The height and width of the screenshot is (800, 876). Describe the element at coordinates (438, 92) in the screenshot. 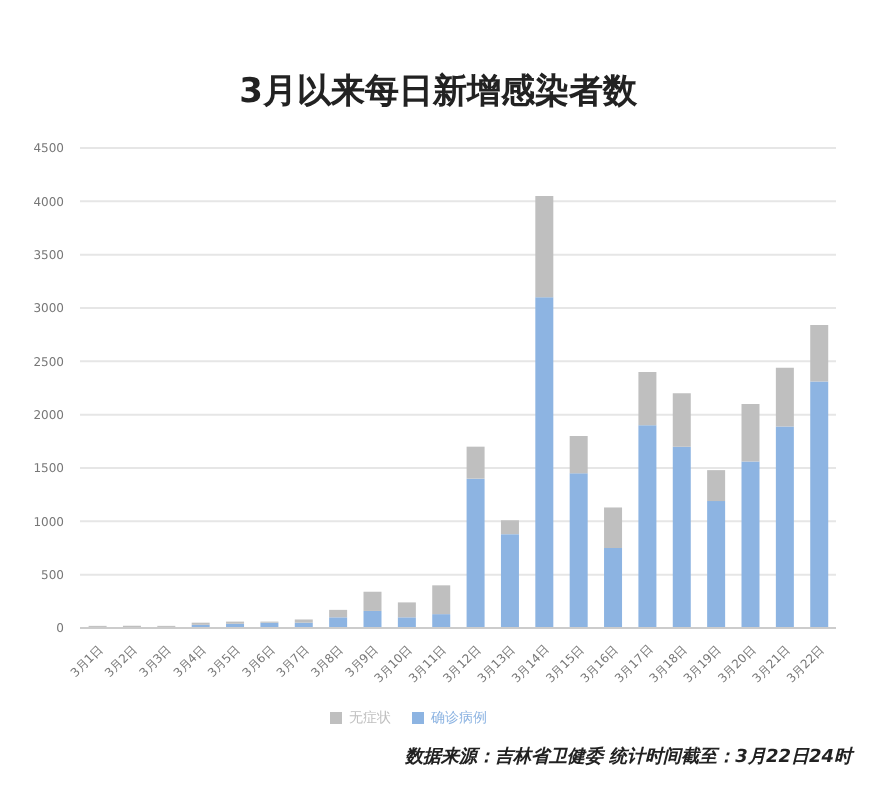

I see `chart-title: 3月以来每日新增感染者数` at that location.